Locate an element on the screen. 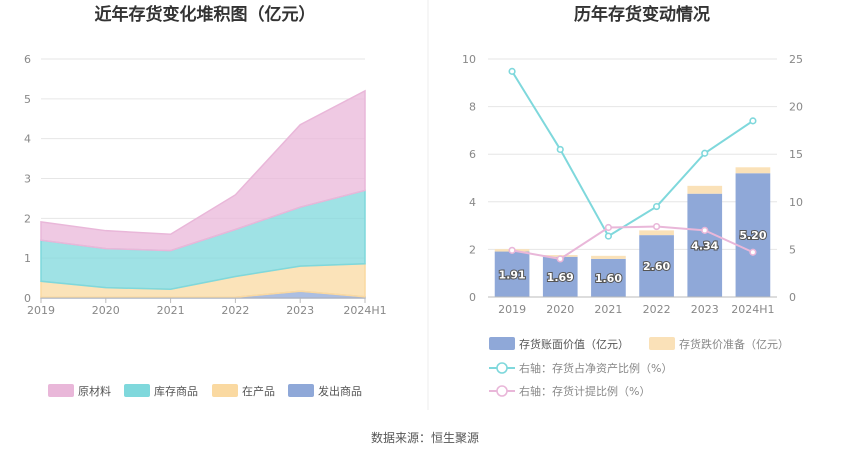  right-chart-bars: 1.91 1.69 1.60 2.60 4.34 5.20 is located at coordinates (632, 232).